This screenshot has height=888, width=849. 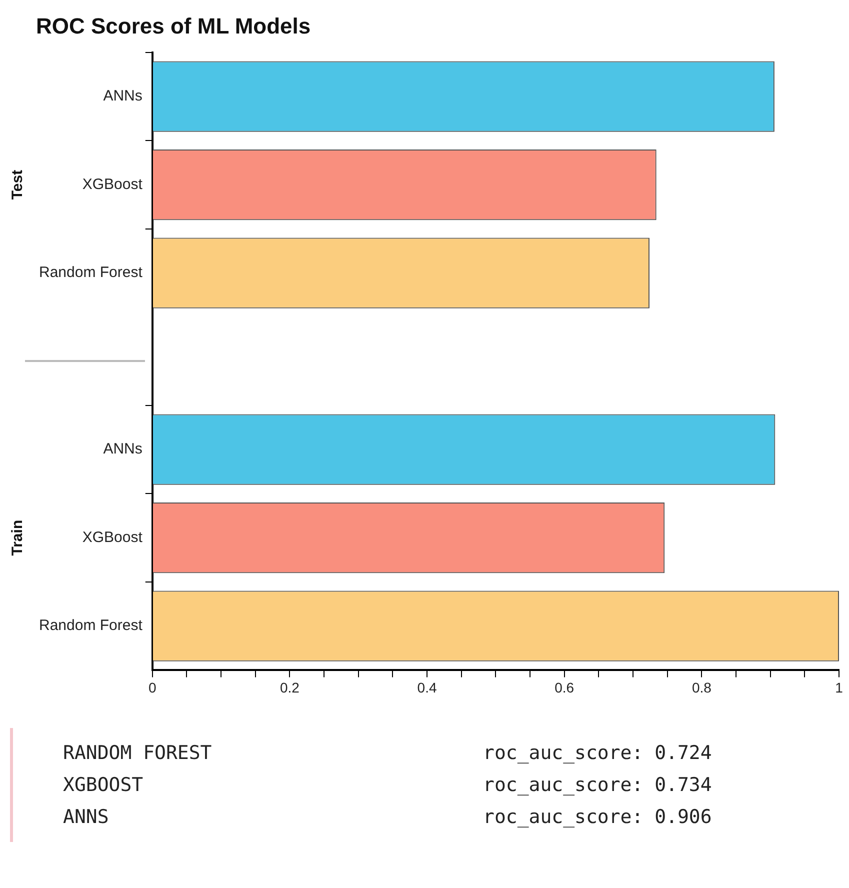 What do you see at coordinates (839, 687) in the screenshot?
I see `x-tick-label: 1` at bounding box center [839, 687].